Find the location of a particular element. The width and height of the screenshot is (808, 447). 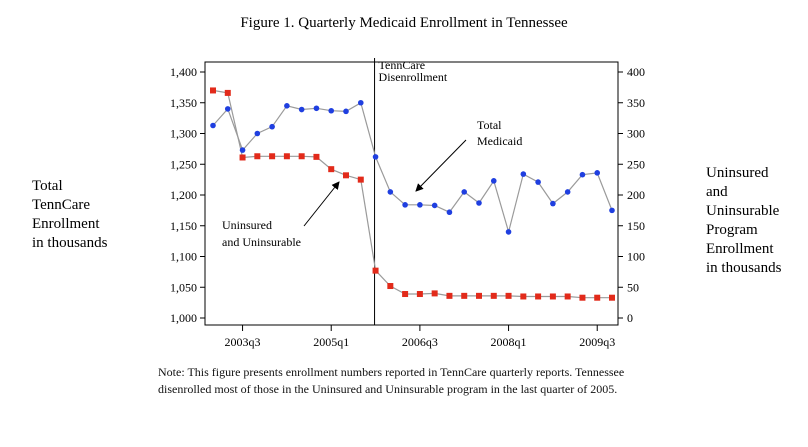

right-tick-label: 100 is located at coordinates (636, 257).